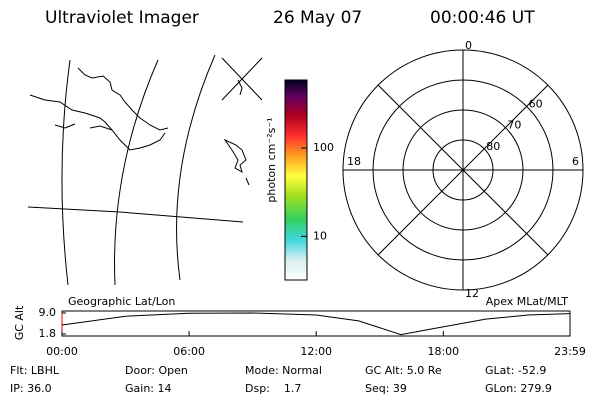 The width and height of the screenshot is (600, 400). What do you see at coordinates (283, 370) in the screenshot?
I see `status-field: Mode: Normal` at bounding box center [283, 370].